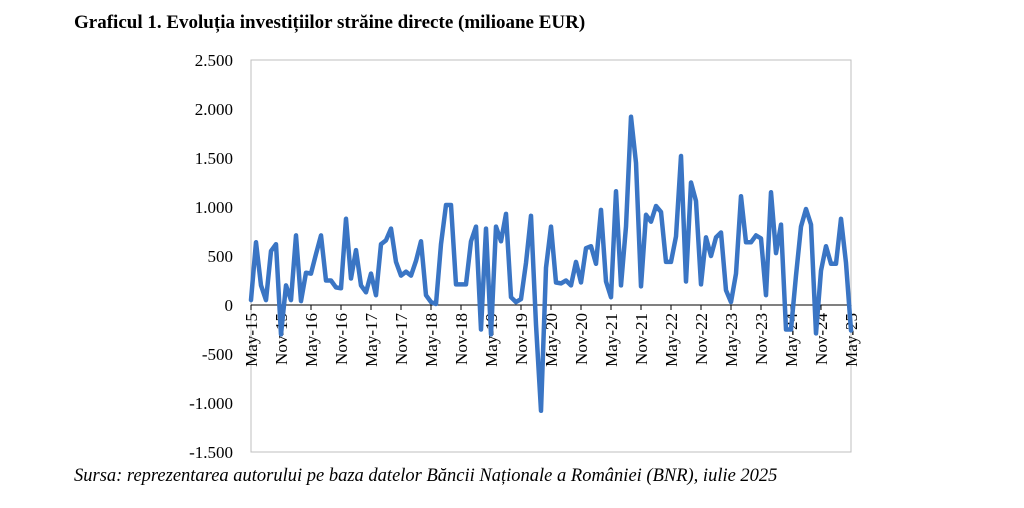 This screenshot has height=508, width=1024. What do you see at coordinates (341, 339) in the screenshot?
I see `x-tick-label: Nov-16` at bounding box center [341, 339].